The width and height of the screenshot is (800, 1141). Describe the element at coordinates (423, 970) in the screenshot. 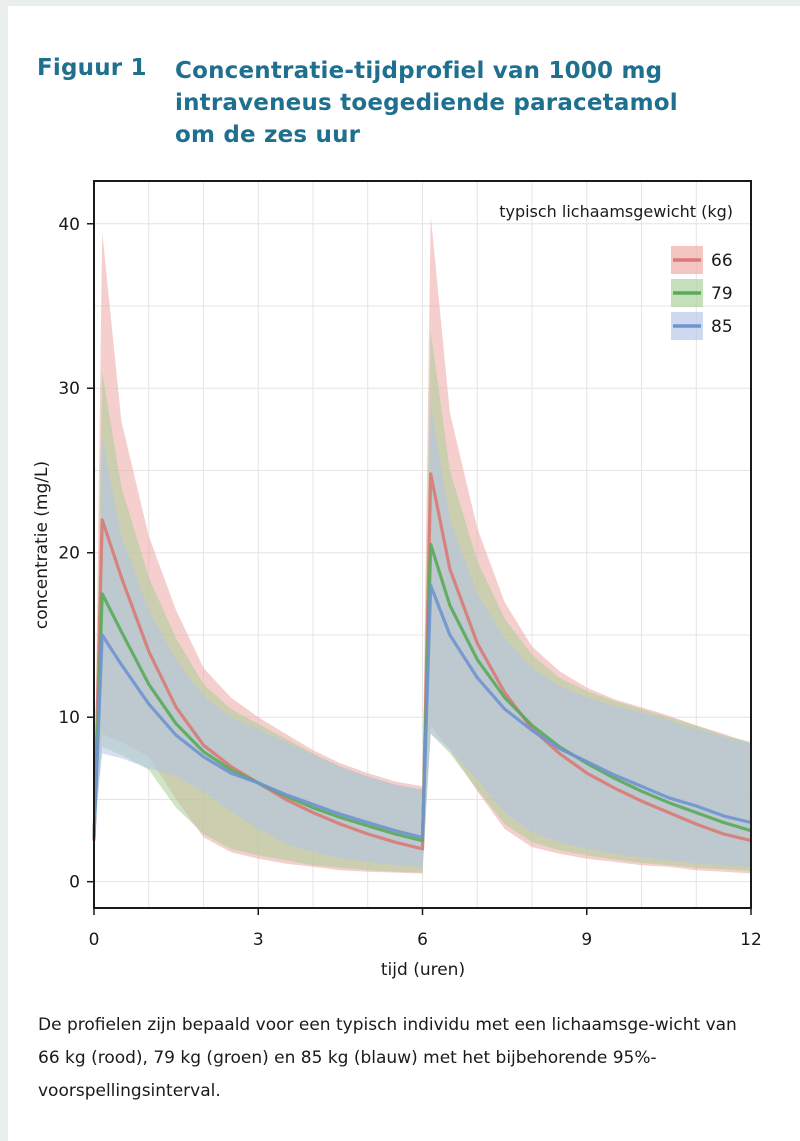

I see `x-axis-label: tijd (uren)` at that location.